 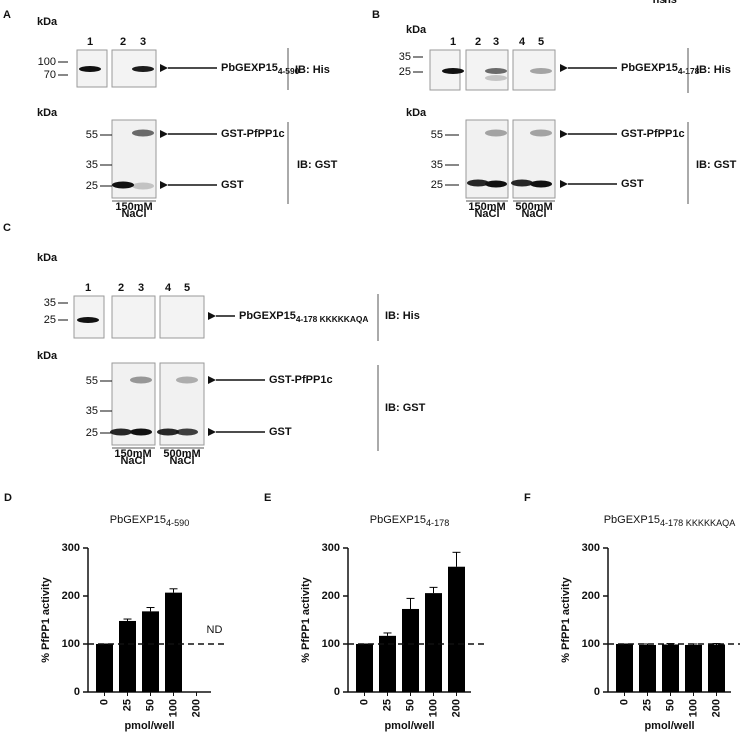 What do you see at coordinates (591, 548) in the screenshot?
I see `y-tick-label: 300` at bounding box center [591, 548].